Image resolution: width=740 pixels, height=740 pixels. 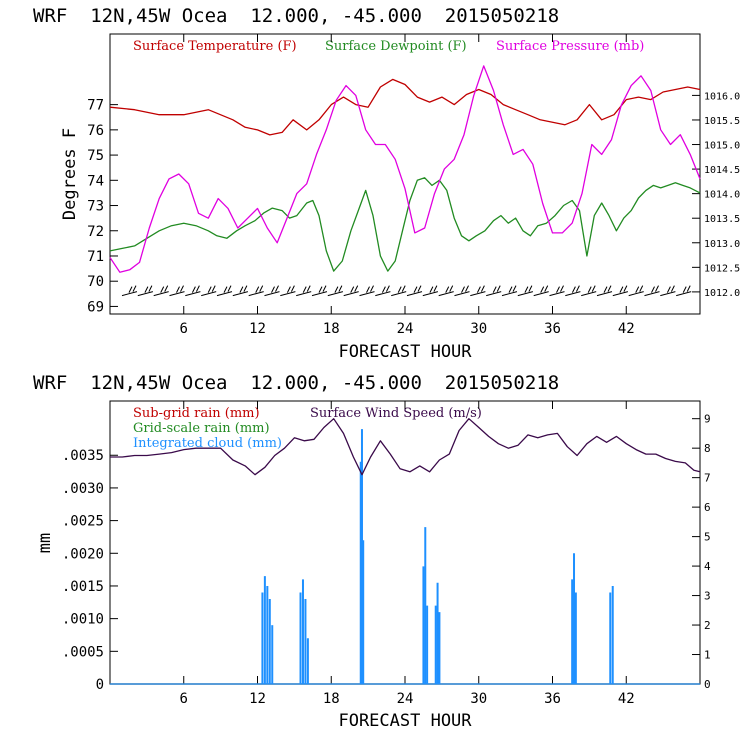 I want to click on y-tick-label: 74, so click(x=95, y=181).